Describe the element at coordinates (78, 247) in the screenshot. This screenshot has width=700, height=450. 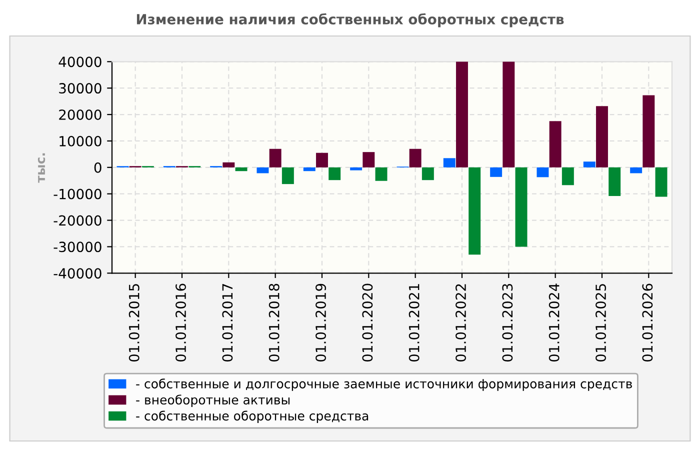
I see `y-tick-label: -30000` at that location.